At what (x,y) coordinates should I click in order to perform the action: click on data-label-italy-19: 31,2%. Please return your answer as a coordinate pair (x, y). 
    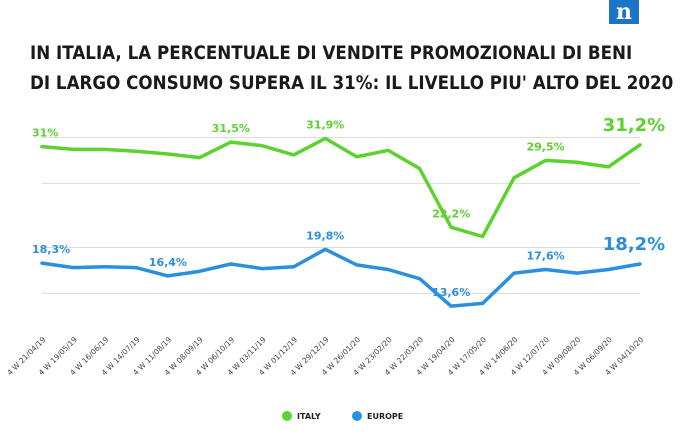
    Looking at the image, I should click on (634, 125).